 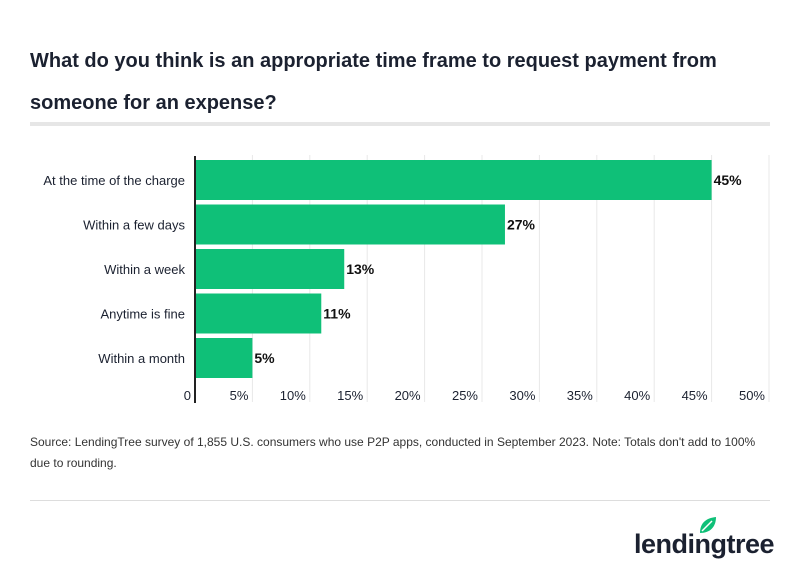 What do you see at coordinates (187, 395) in the screenshot?
I see `x-tick-label: 0` at bounding box center [187, 395].